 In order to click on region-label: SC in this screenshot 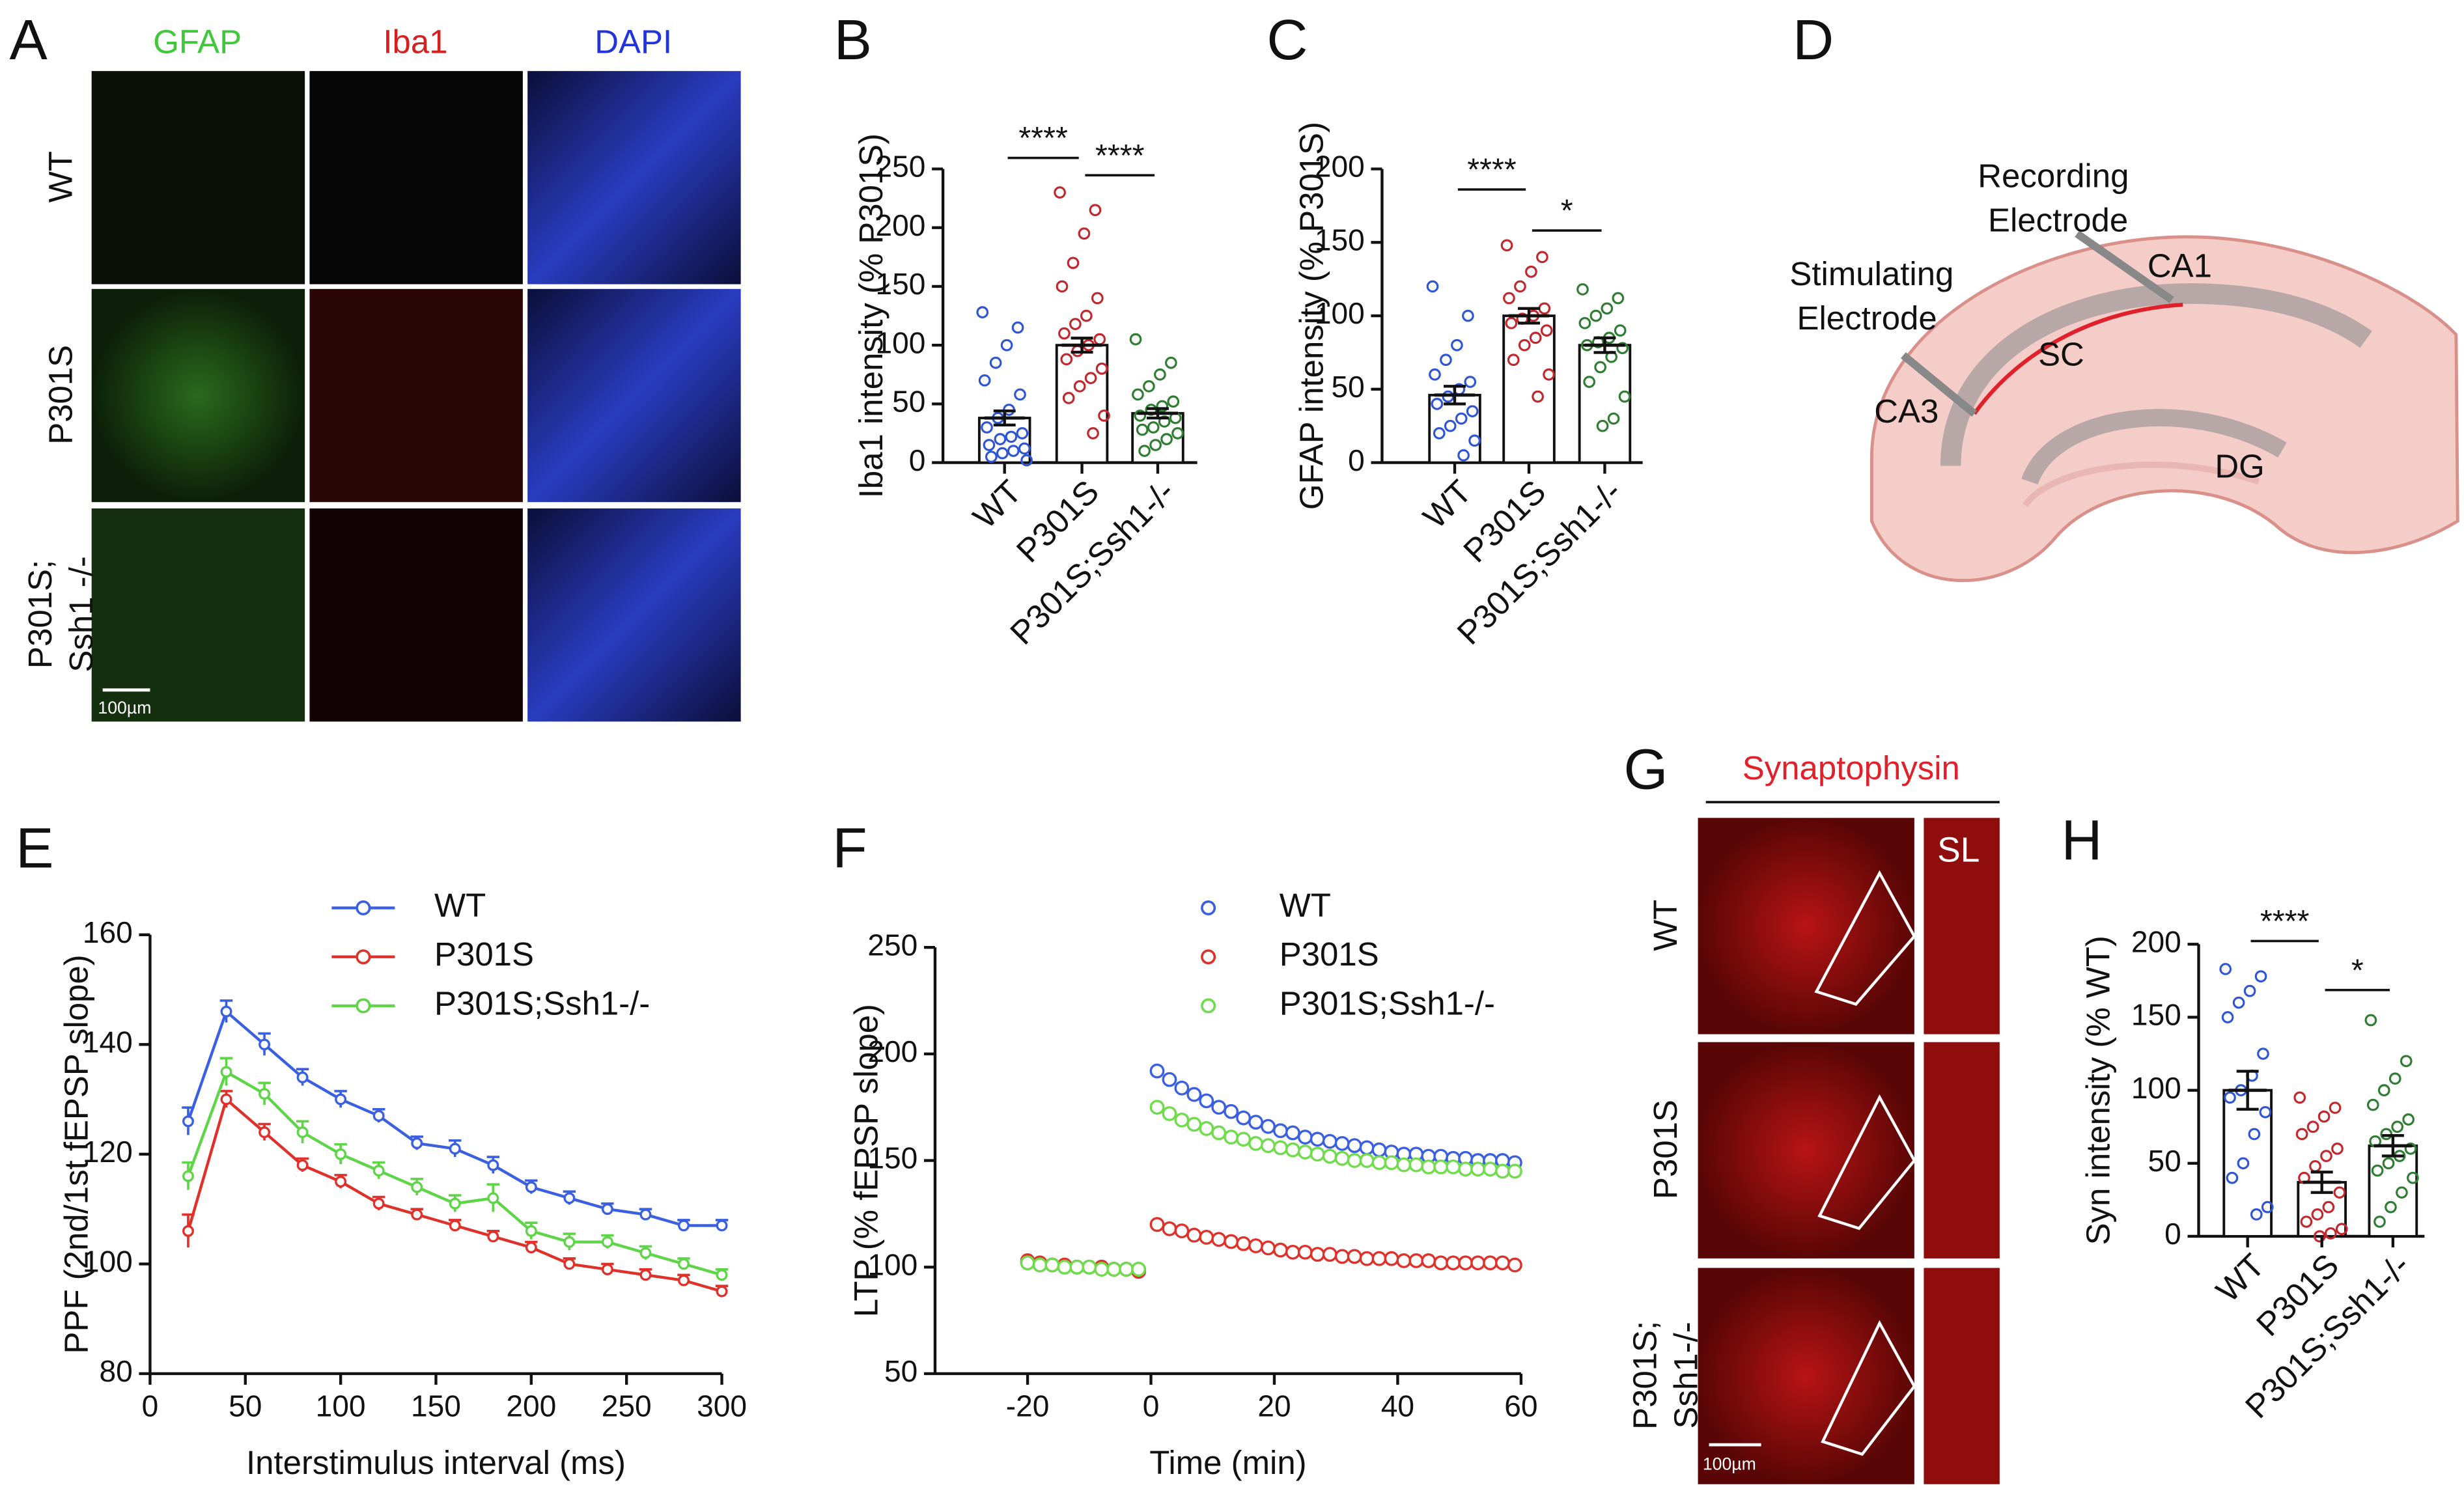, I will do `click(2061, 354)`.